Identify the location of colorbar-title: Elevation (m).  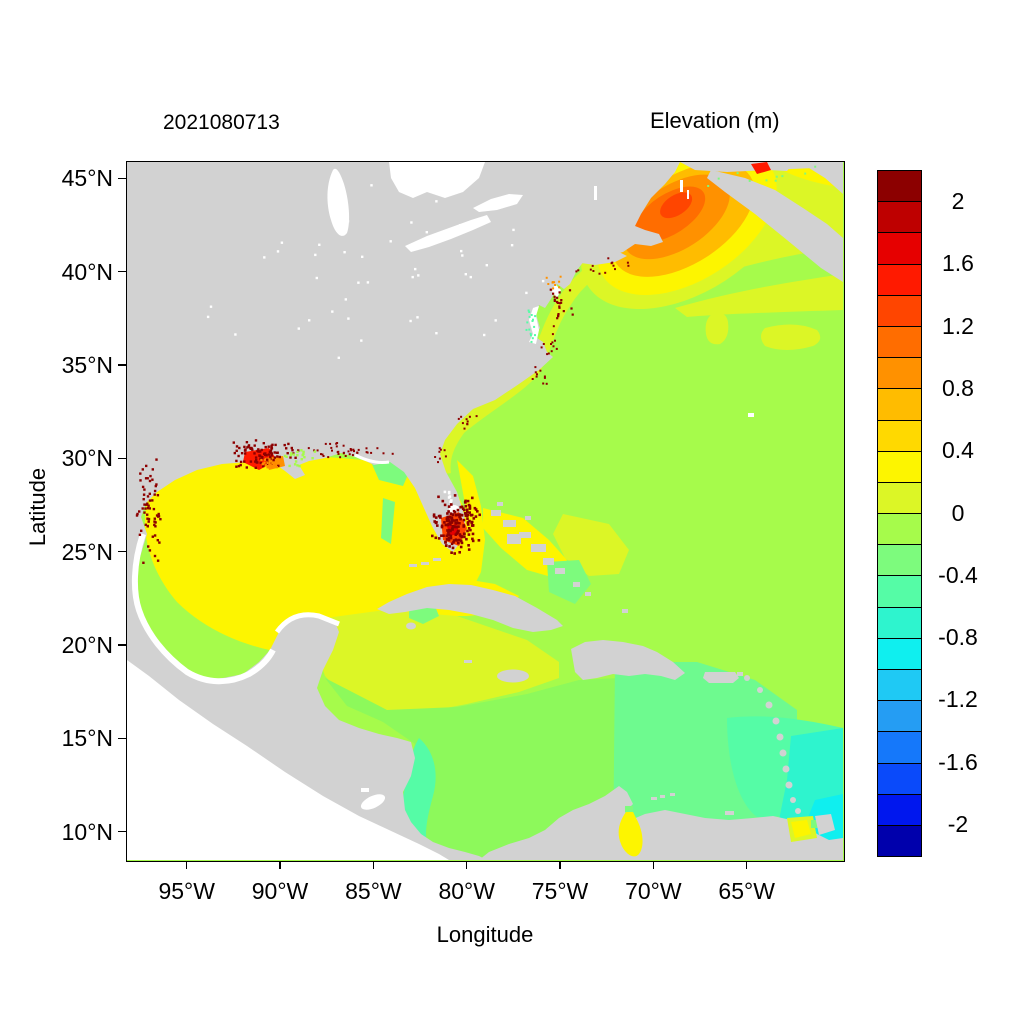
(715, 120).